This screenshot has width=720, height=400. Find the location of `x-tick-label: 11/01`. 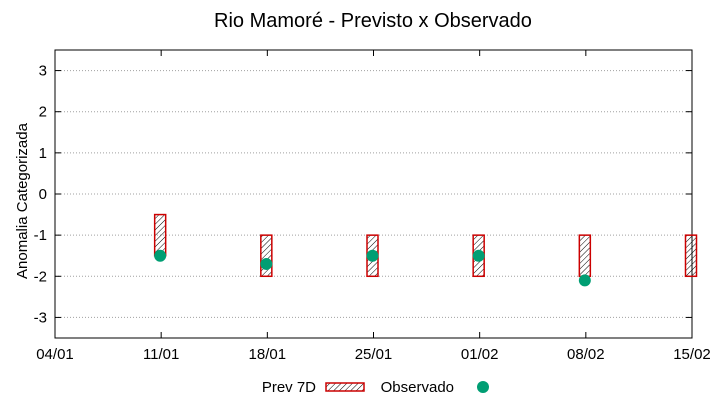

x-tick-label: 11/01 is located at coordinates (161, 354).